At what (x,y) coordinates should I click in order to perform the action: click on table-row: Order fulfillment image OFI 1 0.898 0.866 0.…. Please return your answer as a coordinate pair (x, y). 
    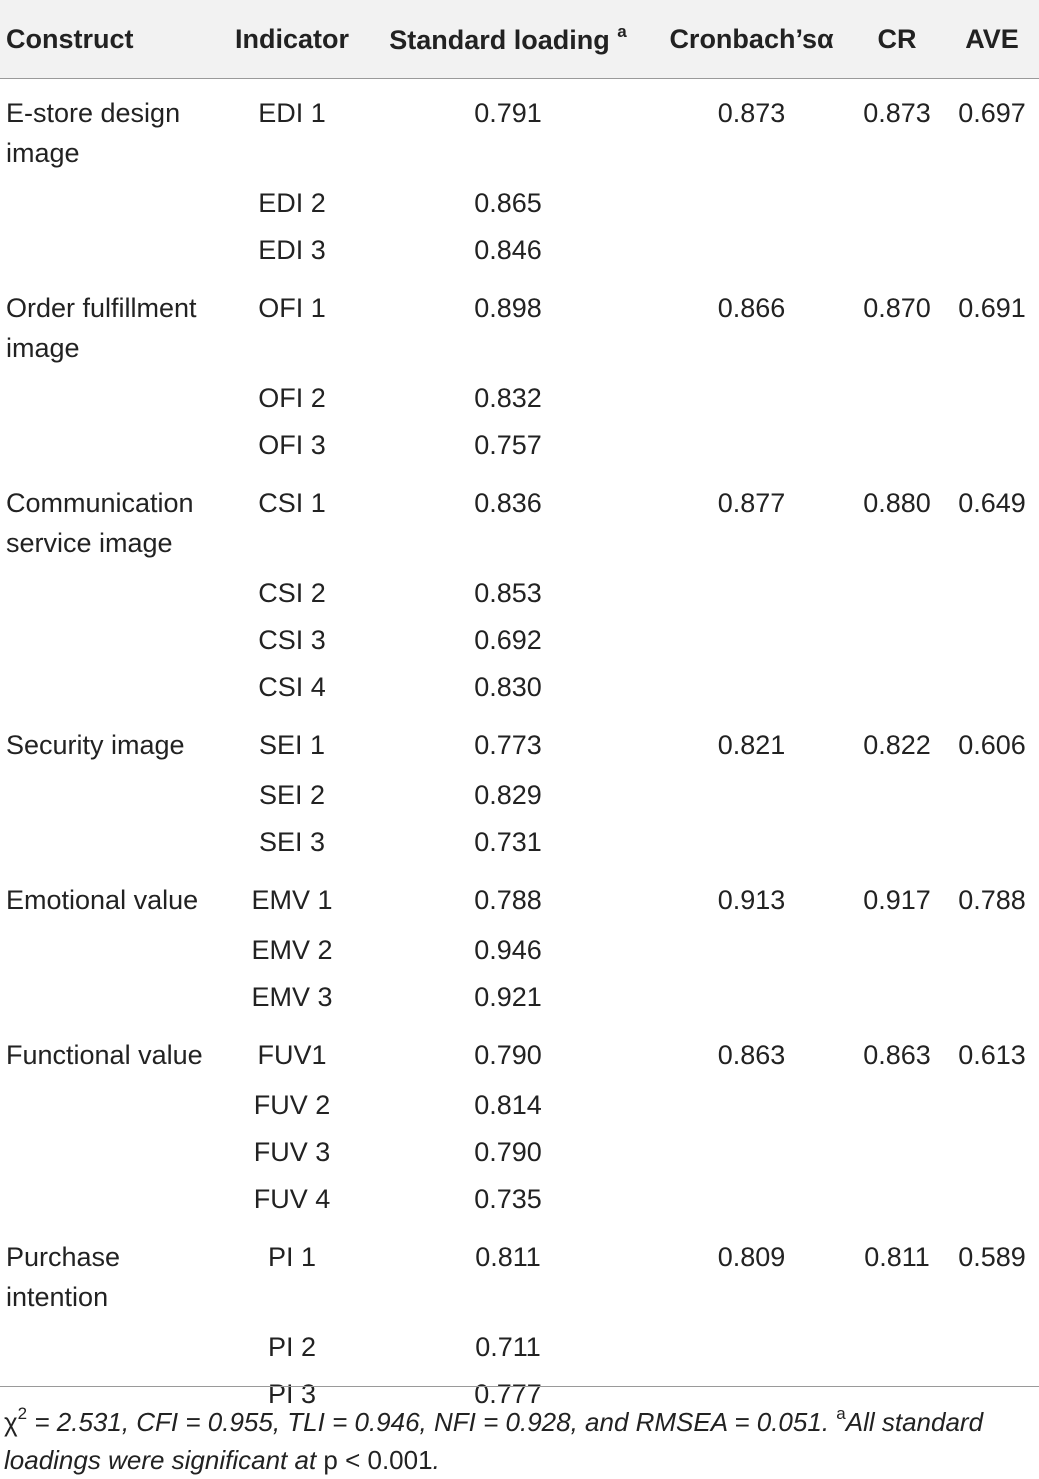
    Looking at the image, I should click on (519, 324).